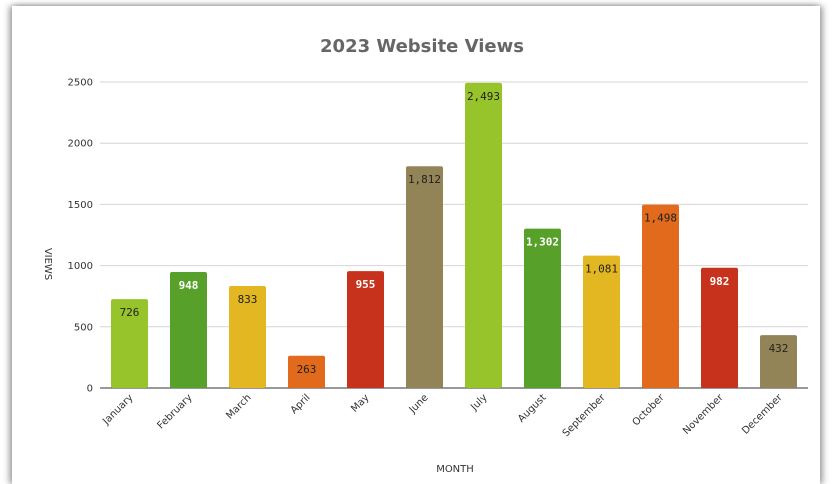 This screenshot has width=833, height=484. Describe the element at coordinates (660, 296) in the screenshot. I see `bar-october` at that location.